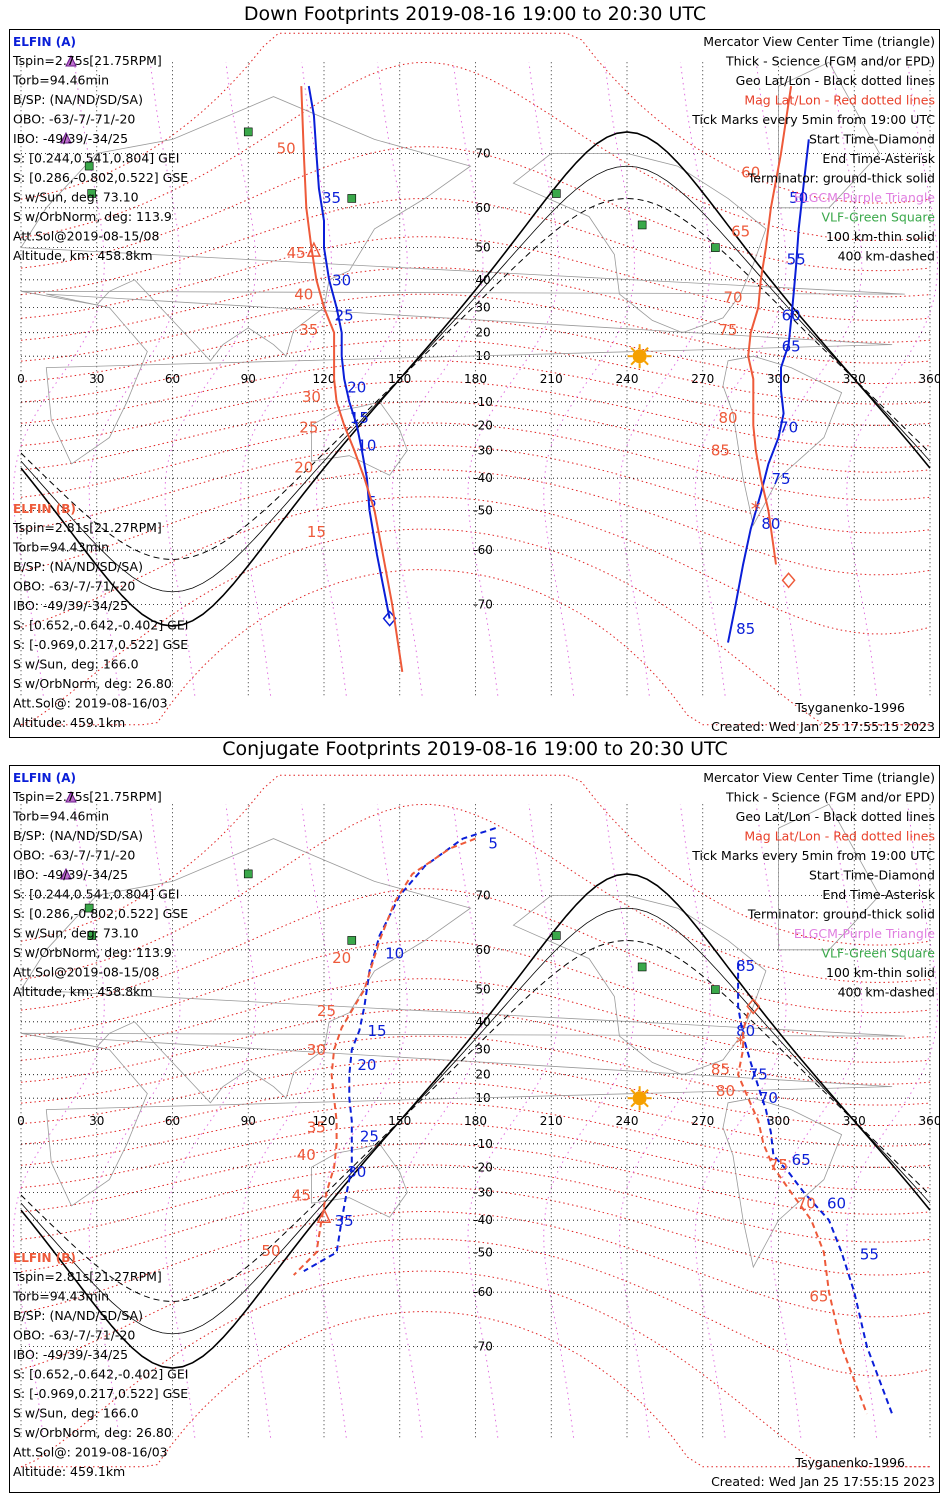 The image size is (950, 1500). Describe the element at coordinates (71, 60) in the screenshot. I see `elgcm-purple-triangle` at that location.